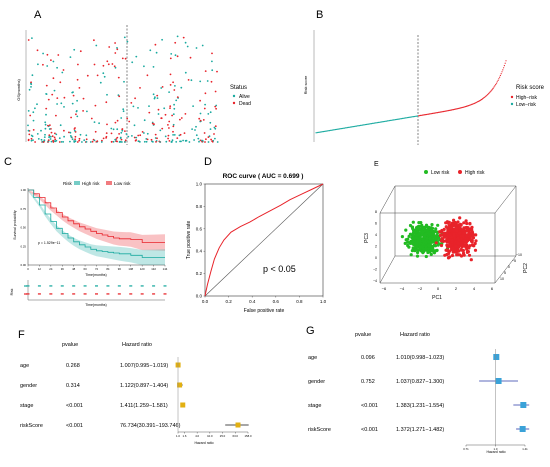 This screenshot has width=550, height=467. I want to click on panel-c-legend-low: Low risk, so click(122, 183).